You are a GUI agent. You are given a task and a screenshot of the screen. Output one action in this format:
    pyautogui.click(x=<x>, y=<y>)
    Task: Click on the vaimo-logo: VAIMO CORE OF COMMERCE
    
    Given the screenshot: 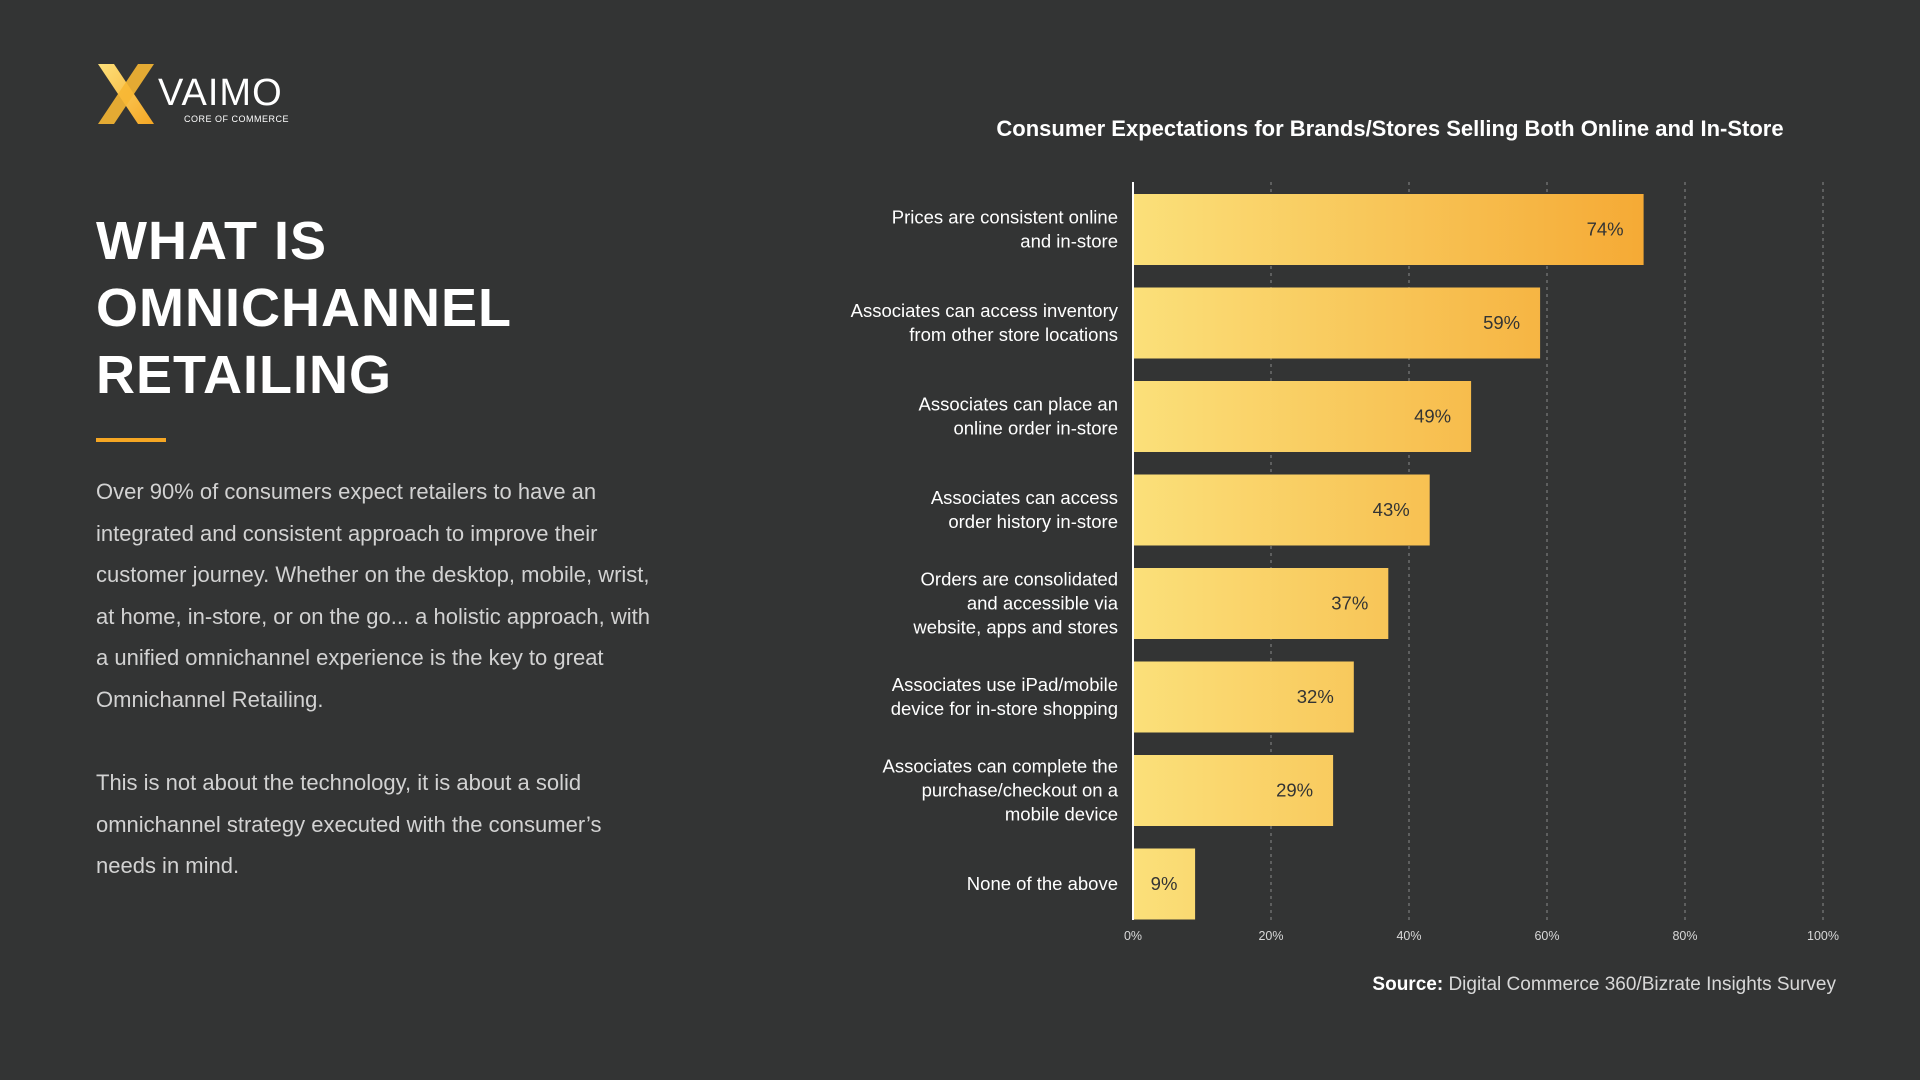 What is the action you would take?
    pyautogui.click(x=196, y=95)
    